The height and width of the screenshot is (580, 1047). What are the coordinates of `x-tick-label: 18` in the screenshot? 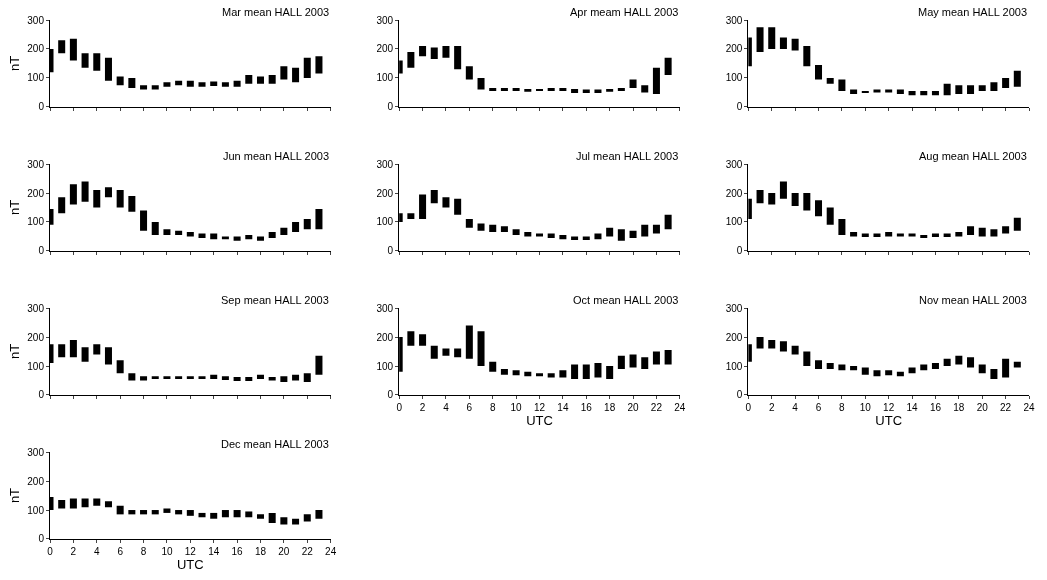 It's located at (260, 551).